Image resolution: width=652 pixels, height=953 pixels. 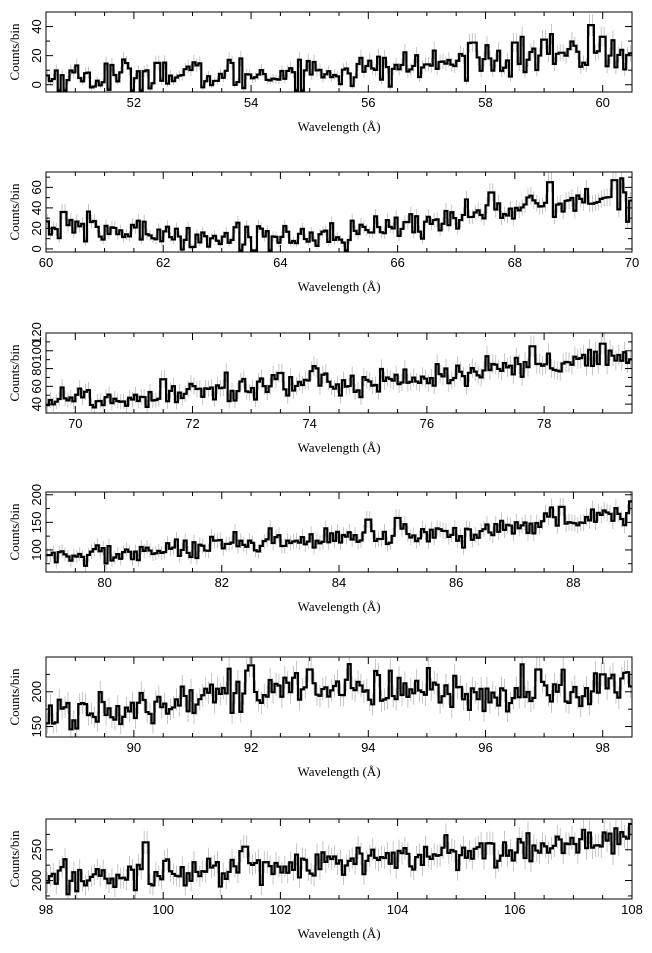 What do you see at coordinates (515, 262) in the screenshot?
I see `x-tick-label: 68` at bounding box center [515, 262].